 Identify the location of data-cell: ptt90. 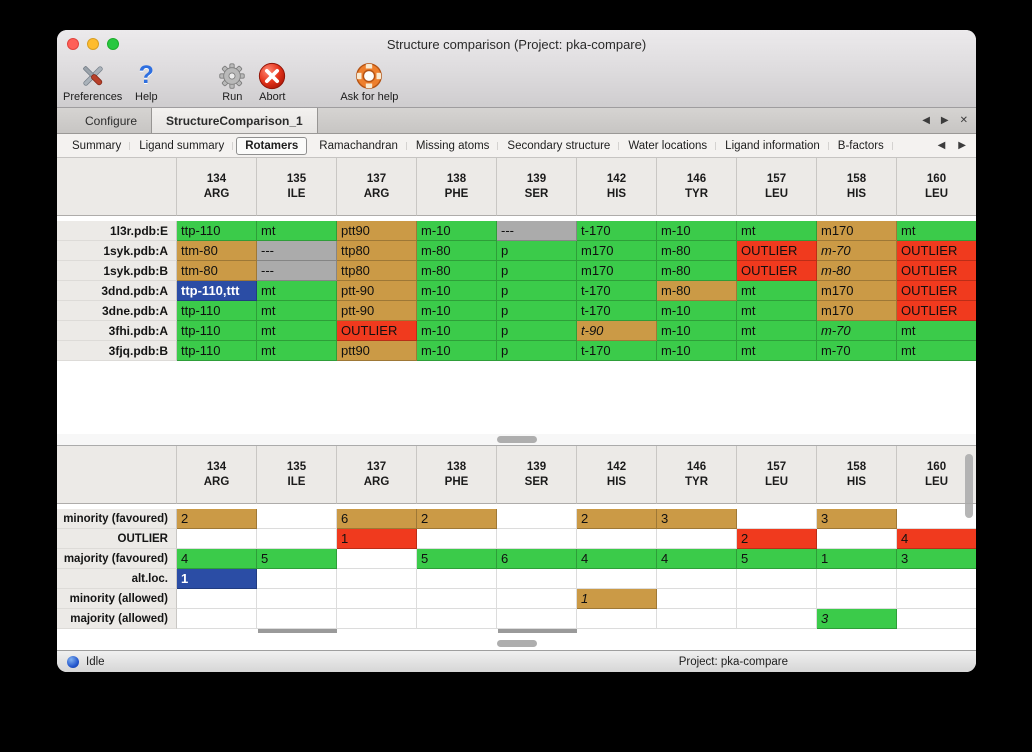
(377, 351).